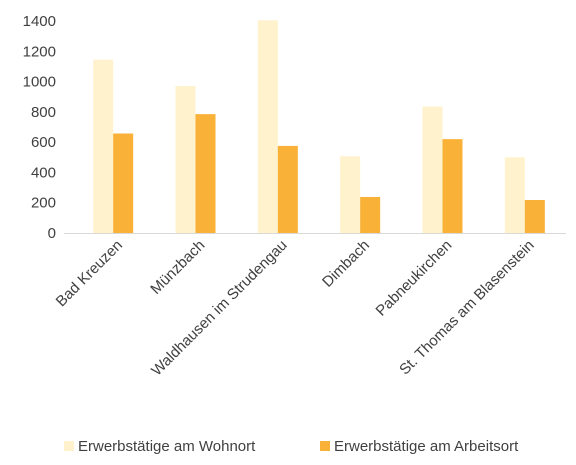  I want to click on y-tick-label: 200, so click(43, 203).